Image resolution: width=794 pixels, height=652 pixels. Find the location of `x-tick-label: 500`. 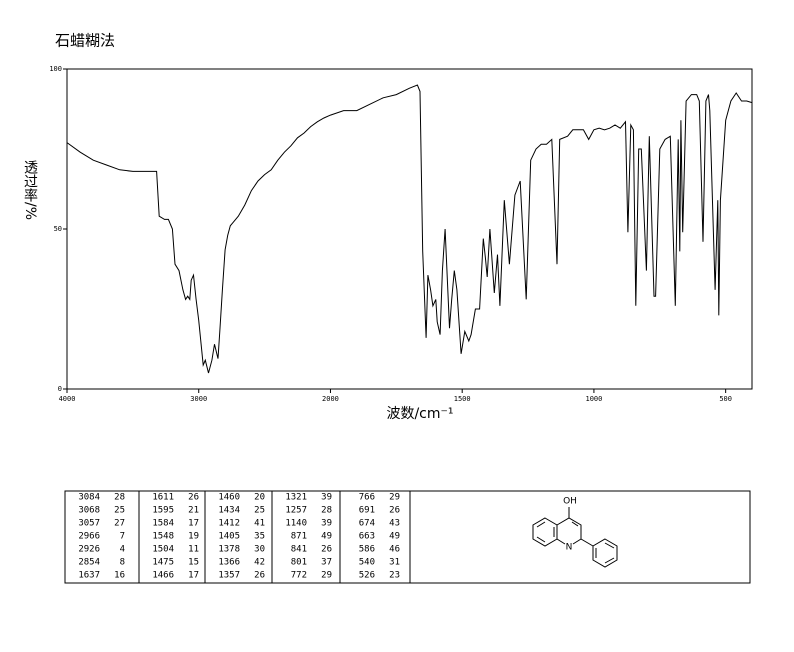

x-tick-label: 500 is located at coordinates (725, 399).